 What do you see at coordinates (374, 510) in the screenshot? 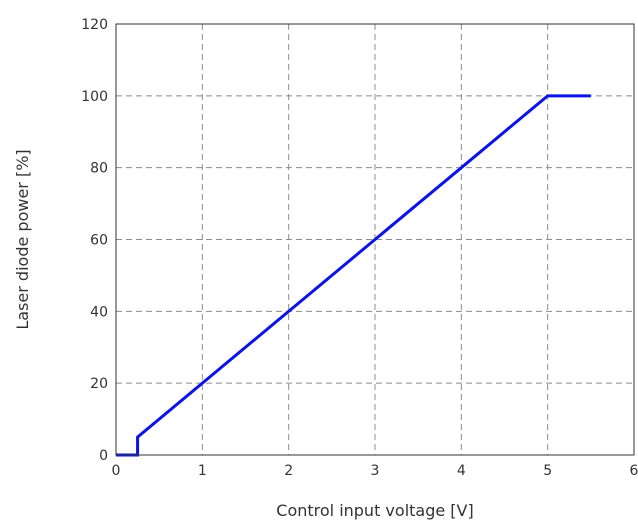
I see `x-axis-label: Control input voltage [V]` at bounding box center [374, 510].